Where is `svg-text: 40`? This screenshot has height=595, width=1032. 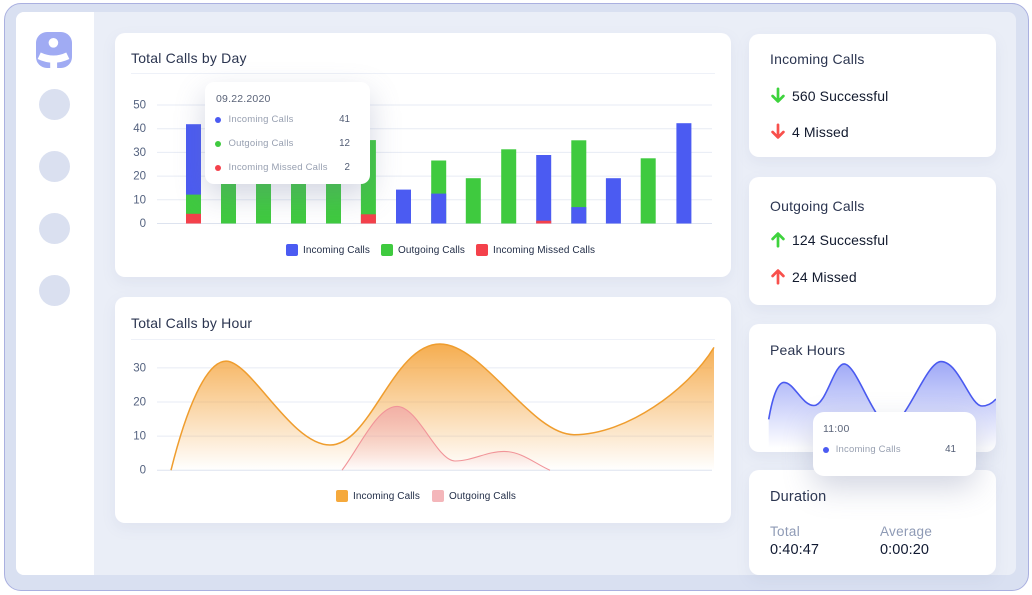 svg-text: 40 is located at coordinates (139, 129).